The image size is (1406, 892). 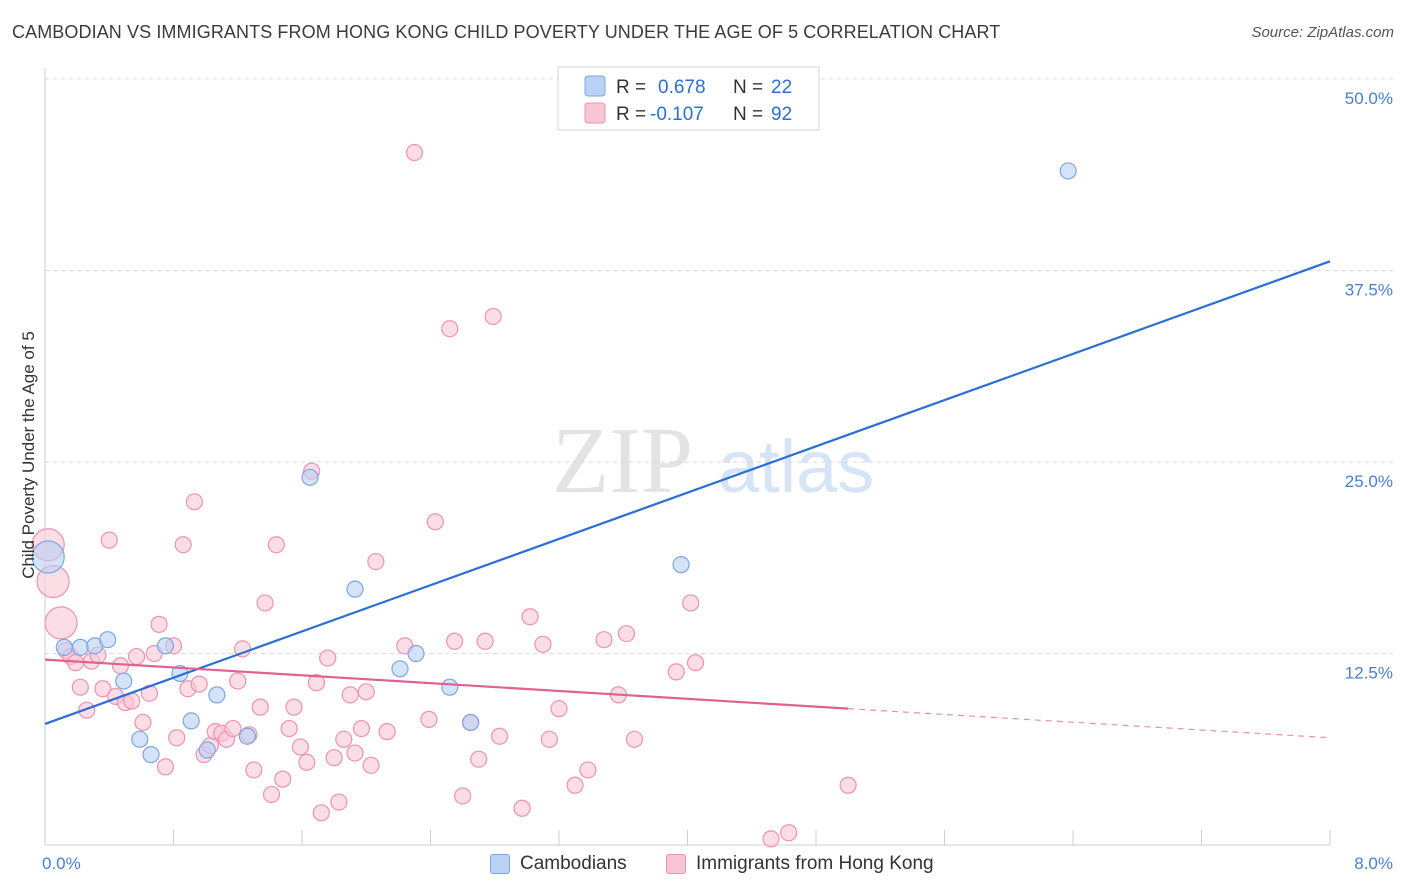 What do you see at coordinates (781, 87) in the screenshot?
I see `stats-n-value-blue: 22` at bounding box center [781, 87].